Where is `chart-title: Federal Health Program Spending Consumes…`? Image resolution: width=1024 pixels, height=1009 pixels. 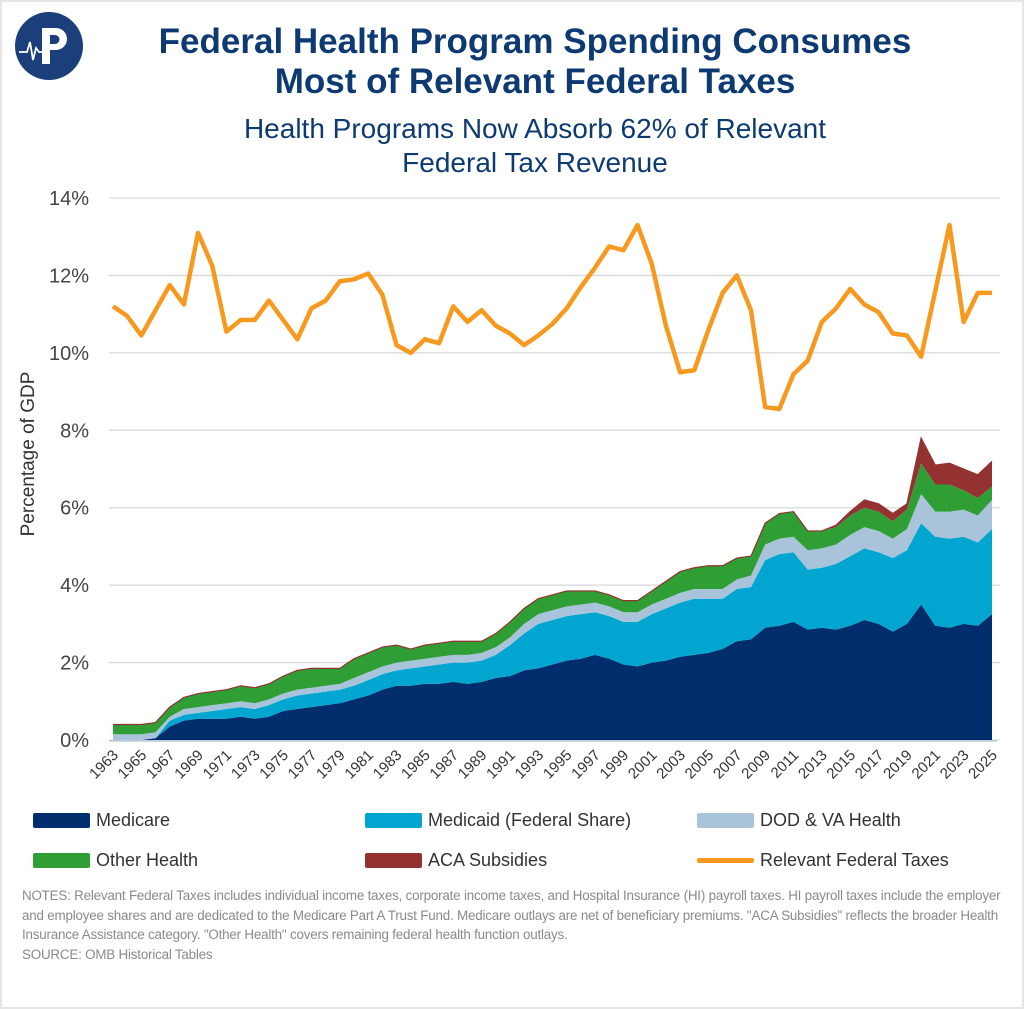
chart-title: Federal Health Program Spending Consumes… is located at coordinates (535, 62).